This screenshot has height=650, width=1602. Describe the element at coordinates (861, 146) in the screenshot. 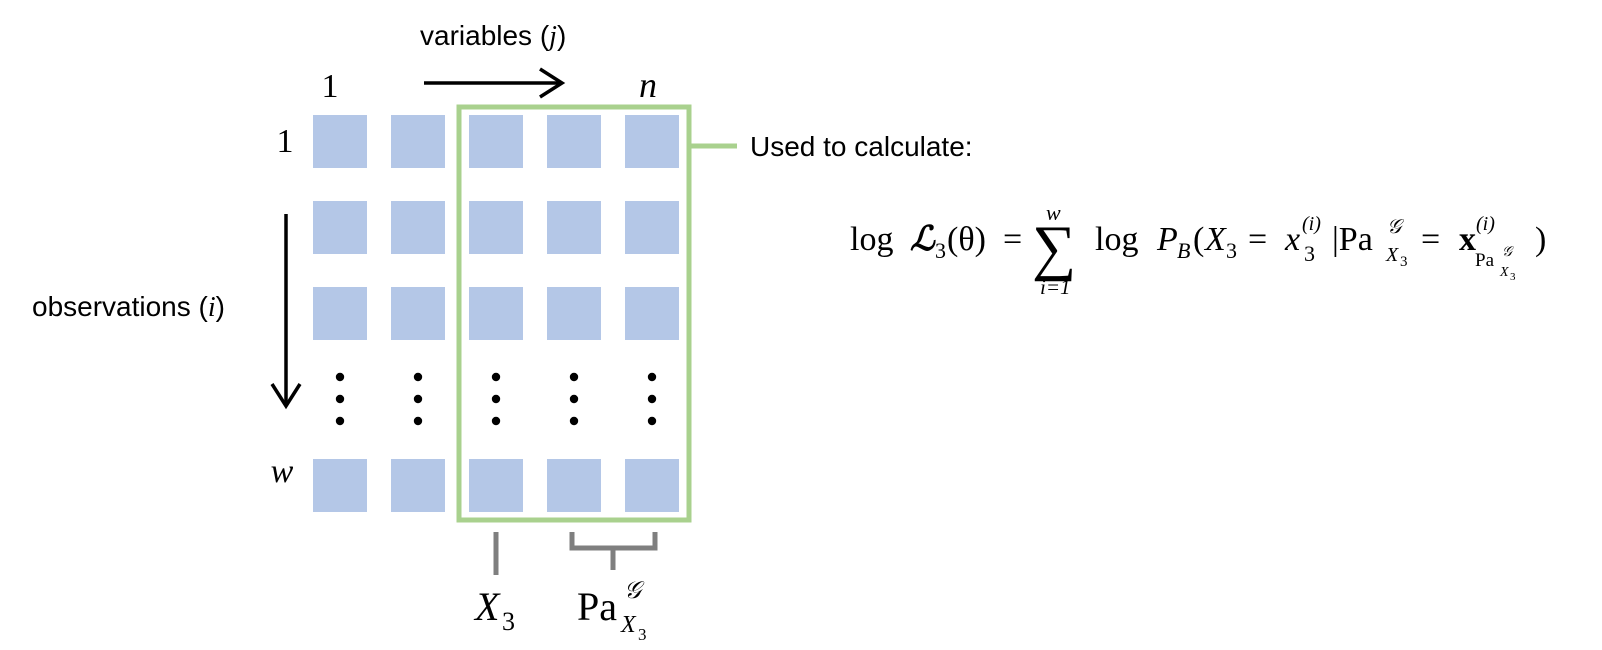

I see `used-to-calculate-label: Used to calculate:` at that location.